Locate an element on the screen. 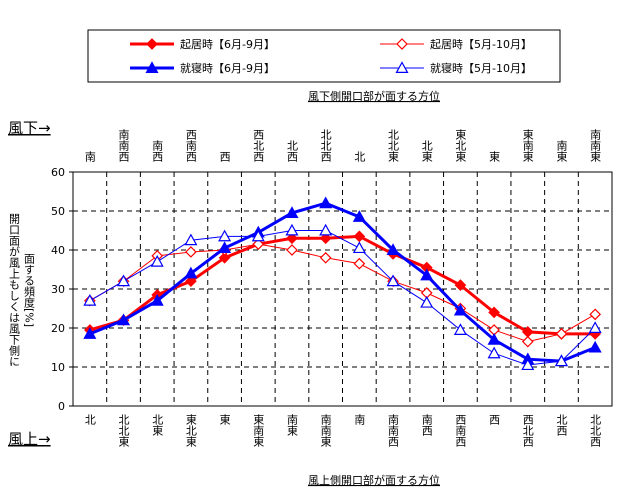 This screenshot has width=617, height=492. legend-label: 起居時【6月-9月】 is located at coordinates (227, 44).